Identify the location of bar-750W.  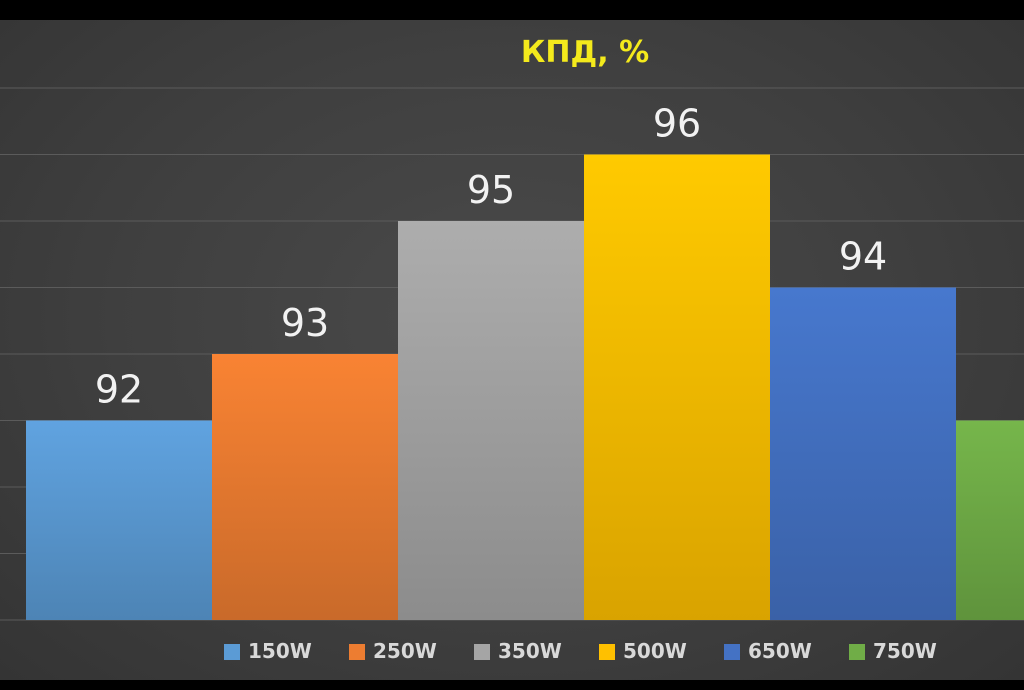
(990, 520).